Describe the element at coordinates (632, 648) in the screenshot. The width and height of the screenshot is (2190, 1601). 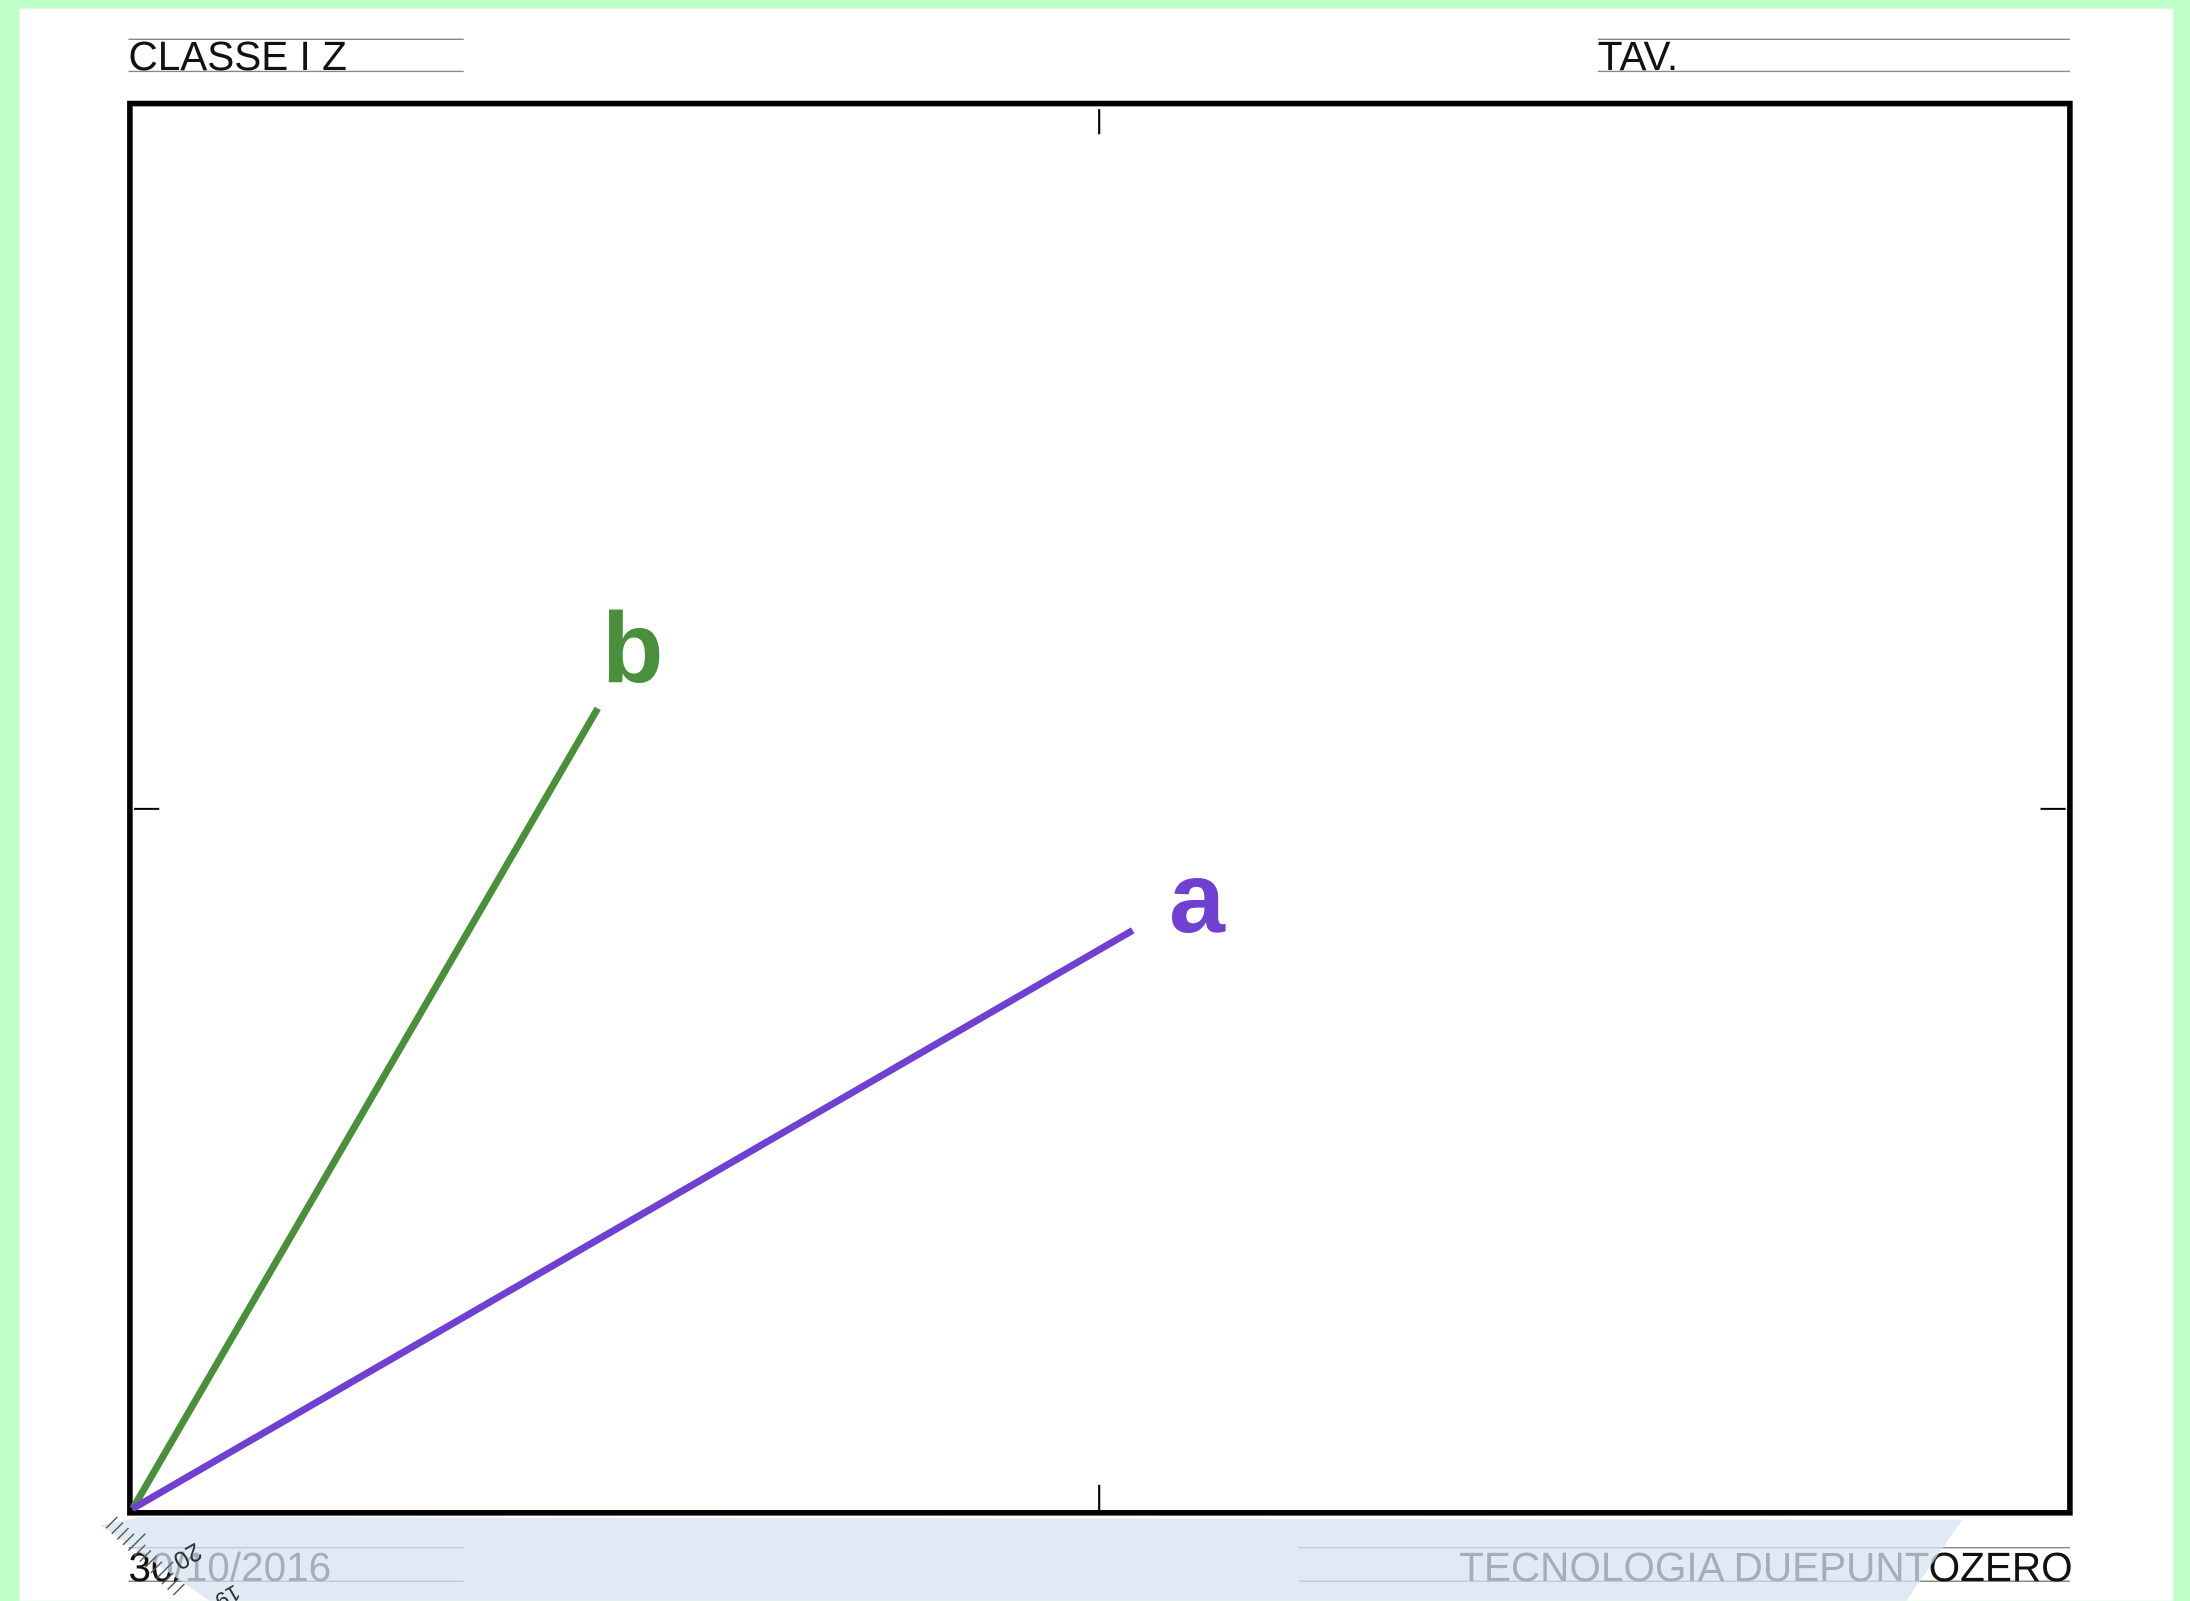
I see `segment-label: b` at that location.